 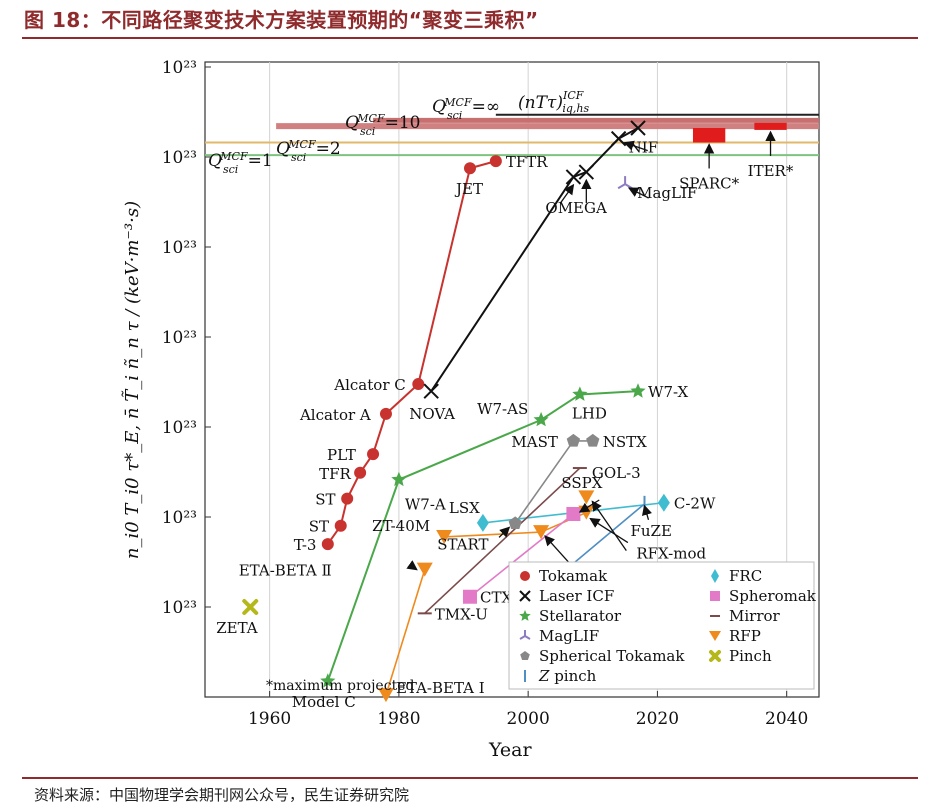 What do you see at coordinates (525, 576) in the screenshot?
I see `legend-marker-tokamak` at bounding box center [525, 576].